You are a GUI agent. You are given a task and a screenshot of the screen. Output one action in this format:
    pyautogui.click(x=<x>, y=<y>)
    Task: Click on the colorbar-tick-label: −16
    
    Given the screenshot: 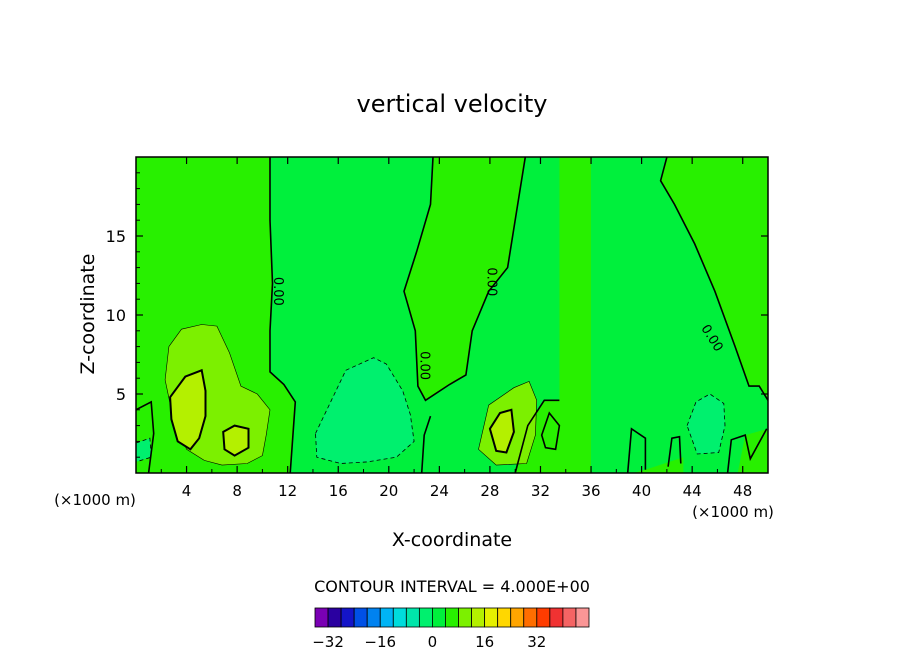 What is the action you would take?
    pyautogui.click(x=380, y=642)
    